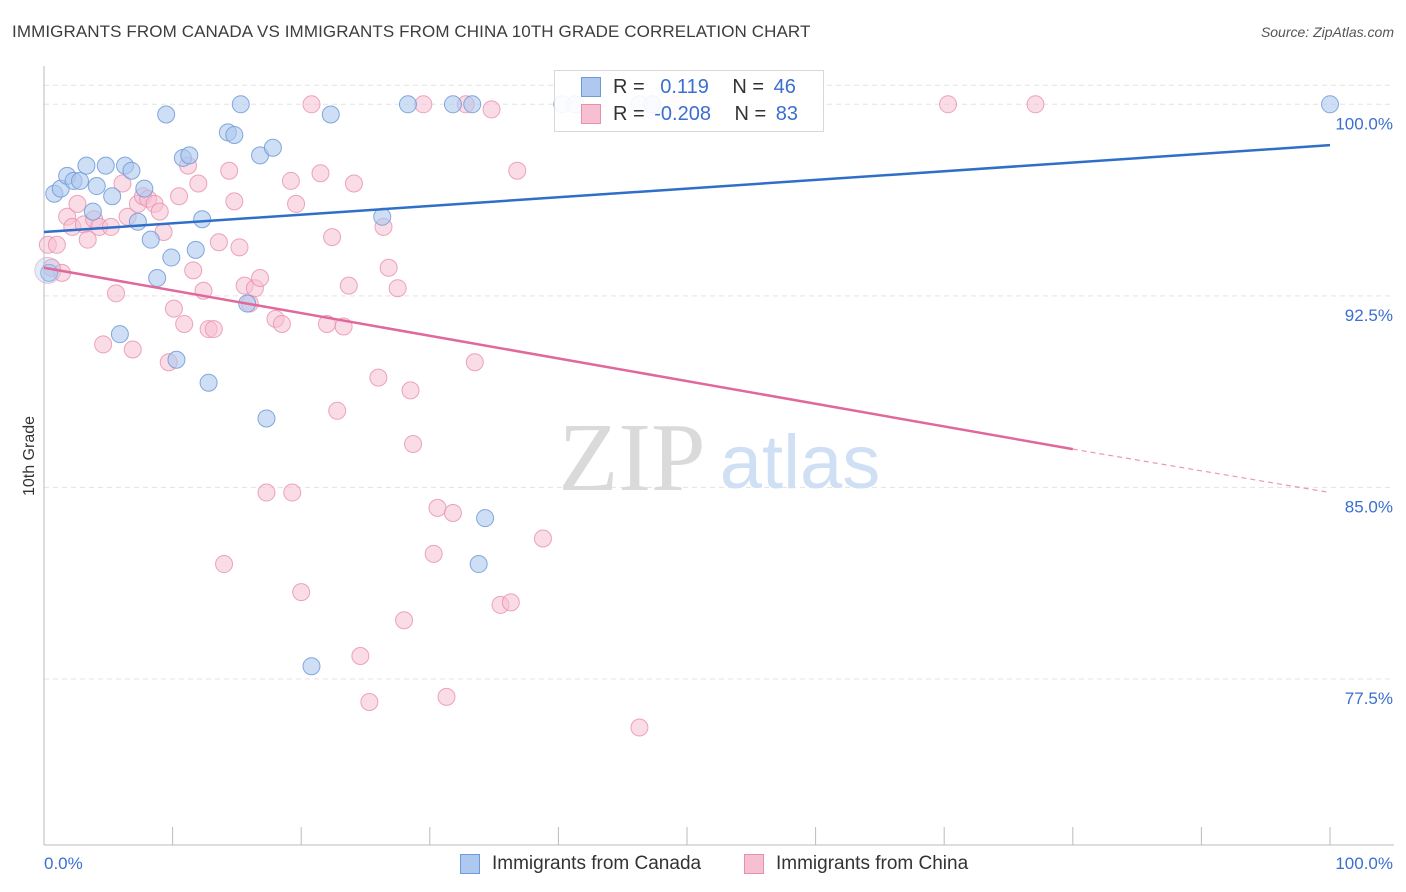  What do you see at coordinates (629, 86) in the screenshot?
I see `canada-r-label: R =` at bounding box center [629, 86].